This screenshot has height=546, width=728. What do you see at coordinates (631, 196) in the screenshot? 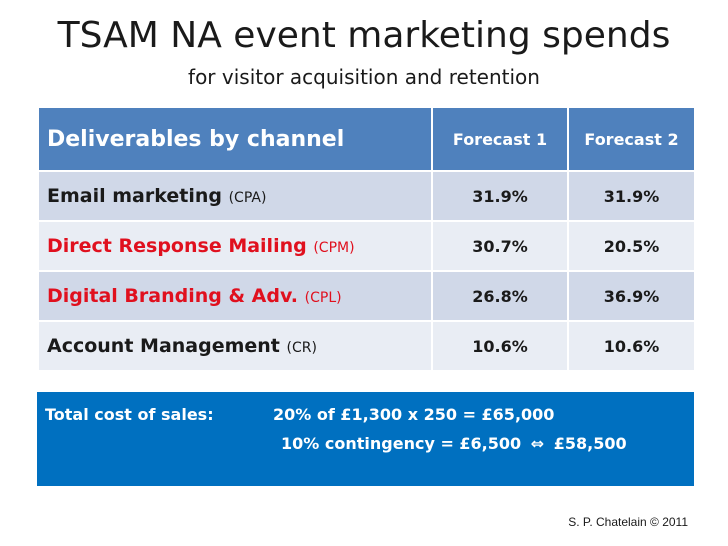
I see `forecast-2-value: 31.9%` at bounding box center [631, 196].